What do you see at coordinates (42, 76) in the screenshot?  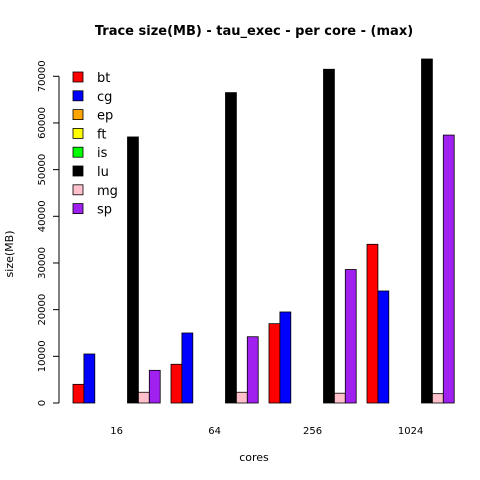 I see `y-tick-label: 70000` at bounding box center [42, 76].